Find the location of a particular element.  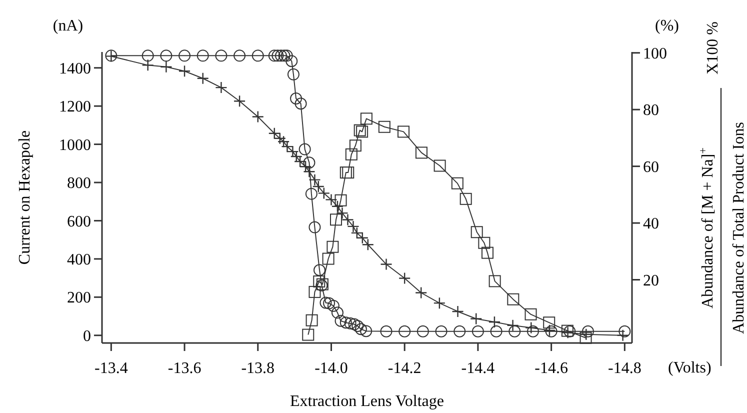

text: (nA) is located at coordinates (68, 26).